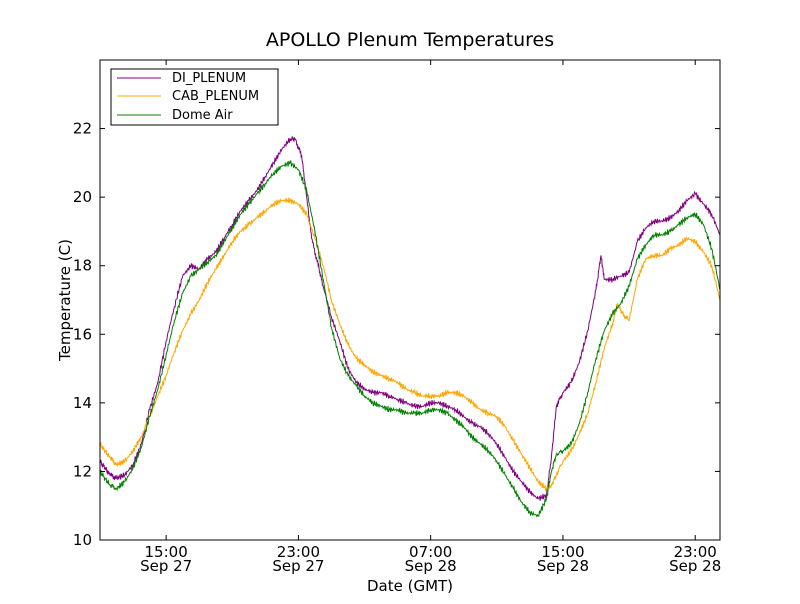 This screenshot has width=800, height=604. Describe the element at coordinates (215, 96) in the screenshot. I see `legend-label-cab-plenum: CAB_PLENUM` at that location.